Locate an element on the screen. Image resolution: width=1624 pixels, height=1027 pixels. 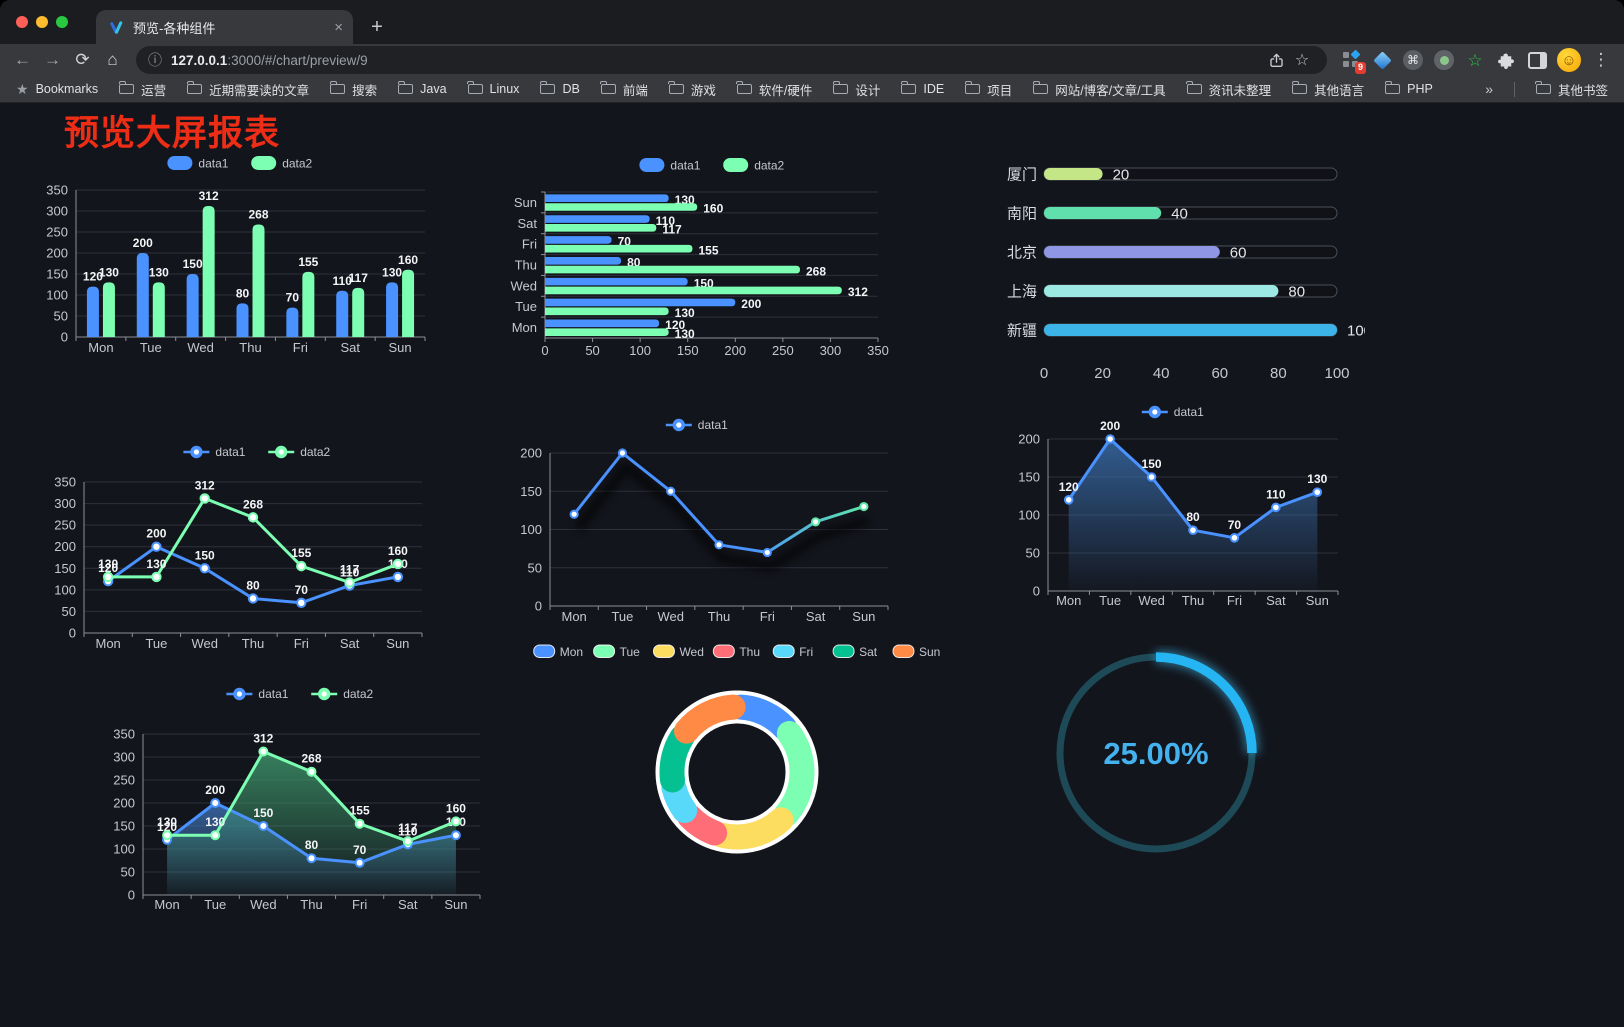
reload-button: ⟳ is located at coordinates (82, 59).